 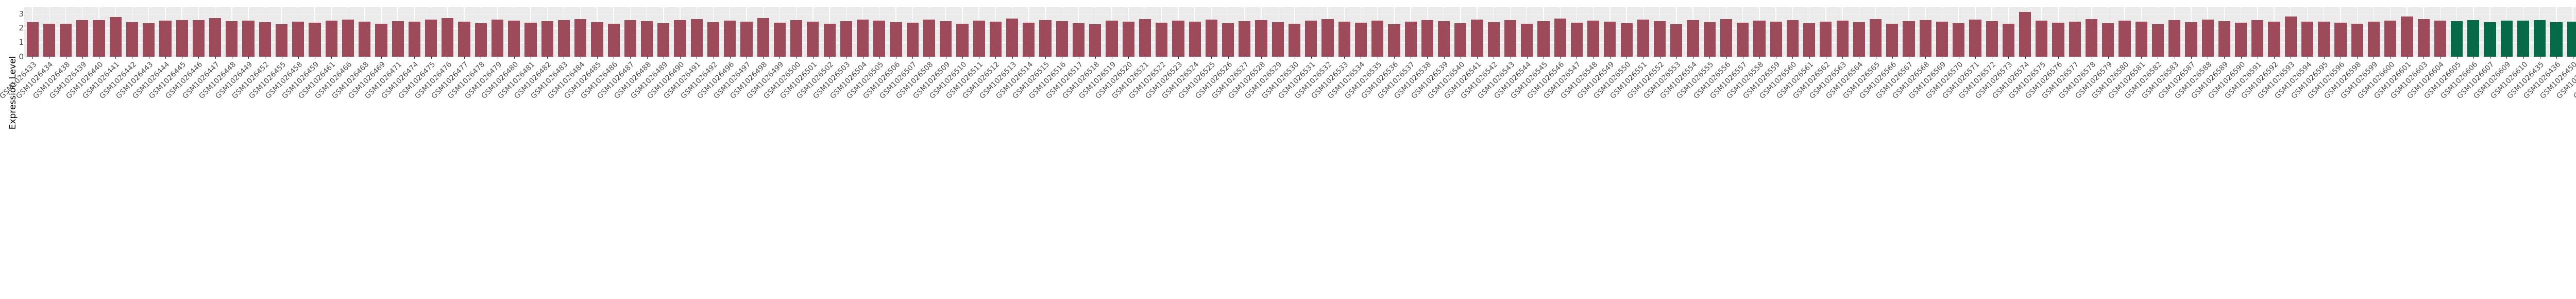 What do you see at coordinates (732, 80) in the screenshot?
I see `x-axis-tick-label: GSM1026497` at bounding box center [732, 80].